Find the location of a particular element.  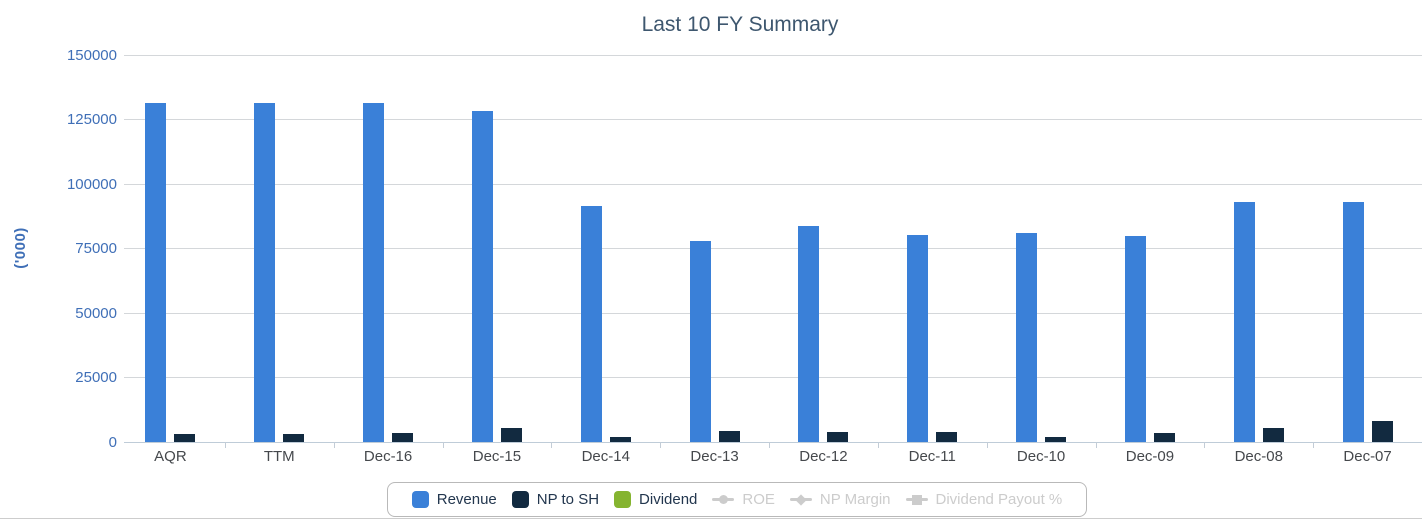

legend-item-dividend-payout: Dividend Payout % is located at coordinates (984, 499).